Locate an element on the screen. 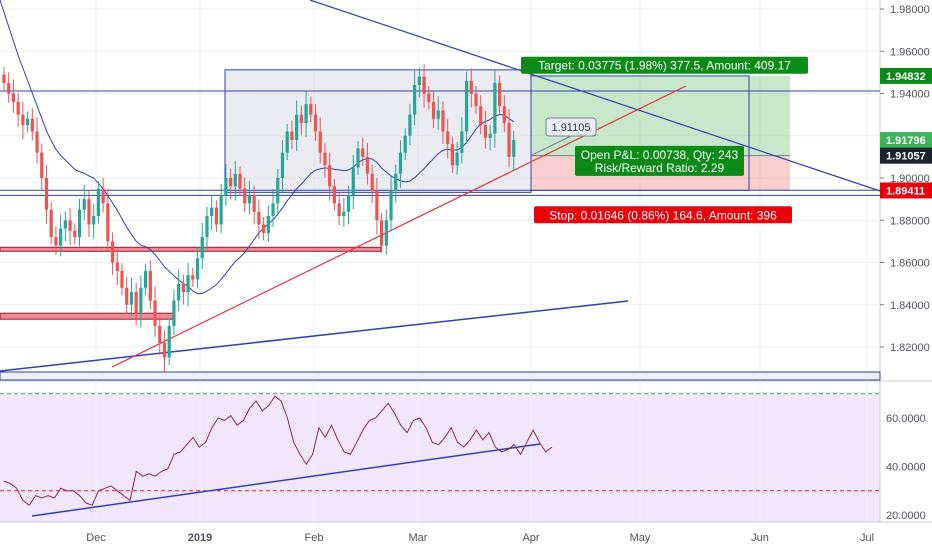  time-label-7: Jul is located at coordinates (867, 538).